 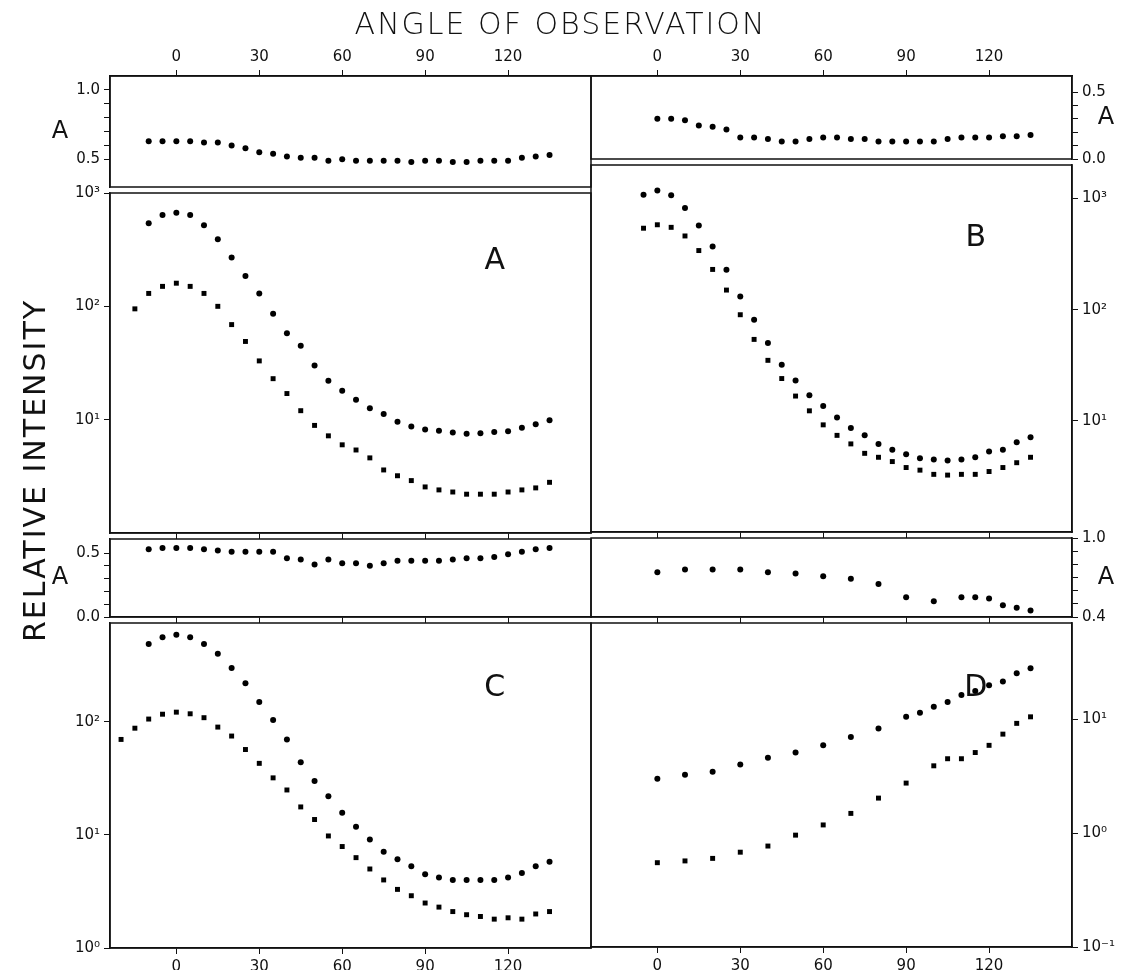 What do you see at coordinates (176, 55) in the screenshot?
I see `x-tick-label: 0` at bounding box center [176, 55].